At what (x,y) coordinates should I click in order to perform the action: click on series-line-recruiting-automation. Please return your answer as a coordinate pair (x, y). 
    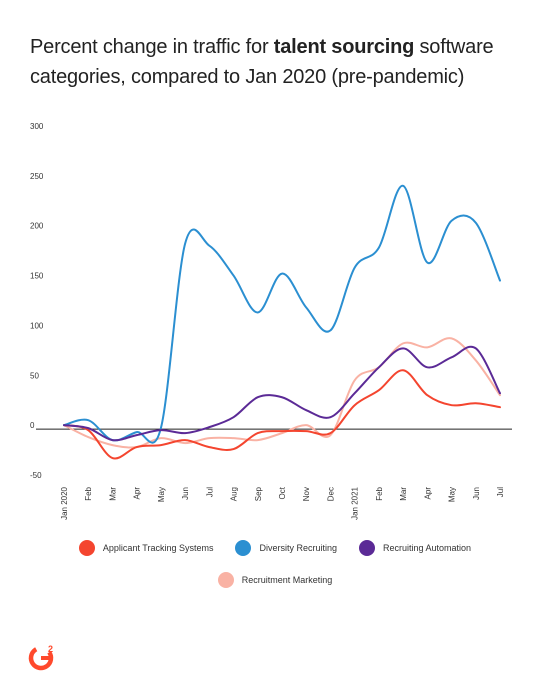
    Looking at the image, I should click on (282, 393).